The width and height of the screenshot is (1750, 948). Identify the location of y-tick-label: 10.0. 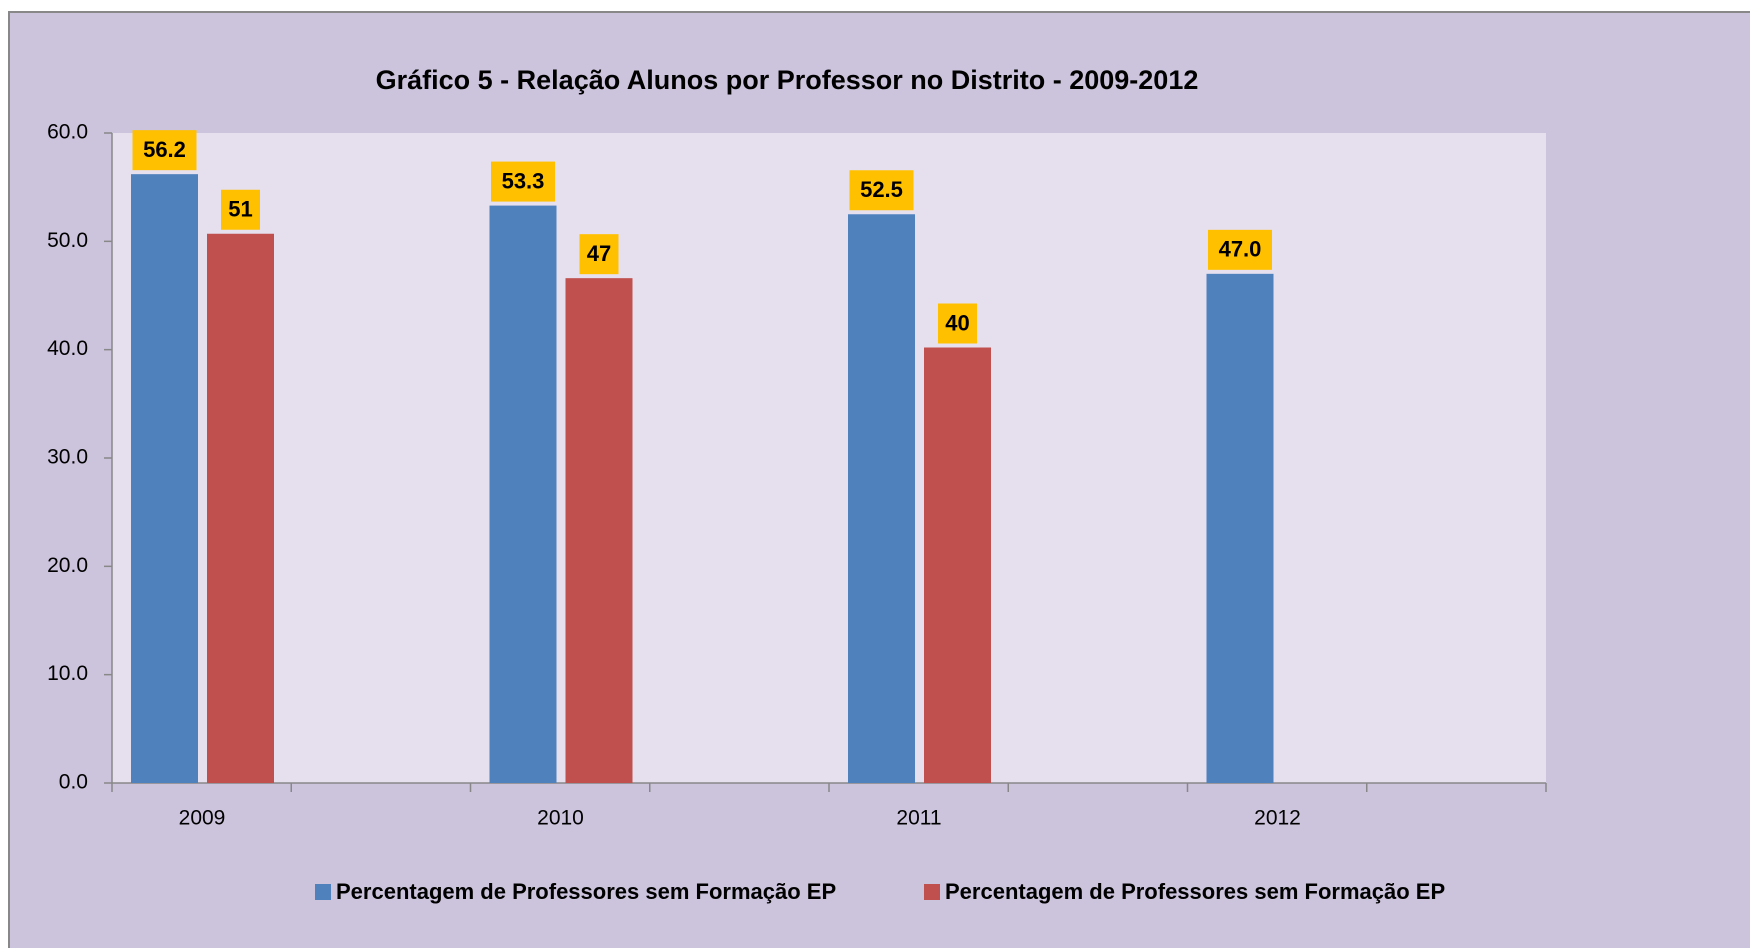
(67, 673).